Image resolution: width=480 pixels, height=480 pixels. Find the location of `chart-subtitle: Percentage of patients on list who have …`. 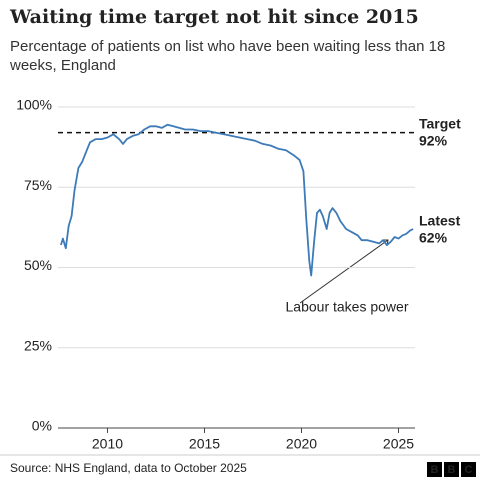

chart-subtitle: Percentage of patients on list who have … is located at coordinates (228, 56).